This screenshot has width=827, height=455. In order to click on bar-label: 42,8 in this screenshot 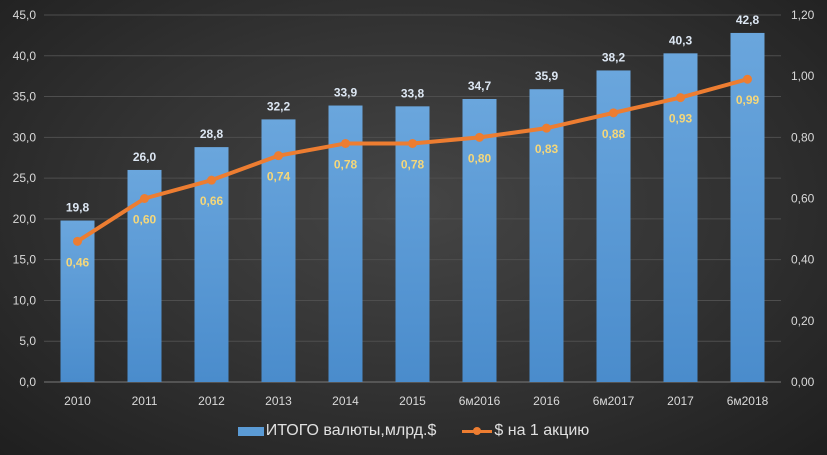, I will do `click(748, 20)`.